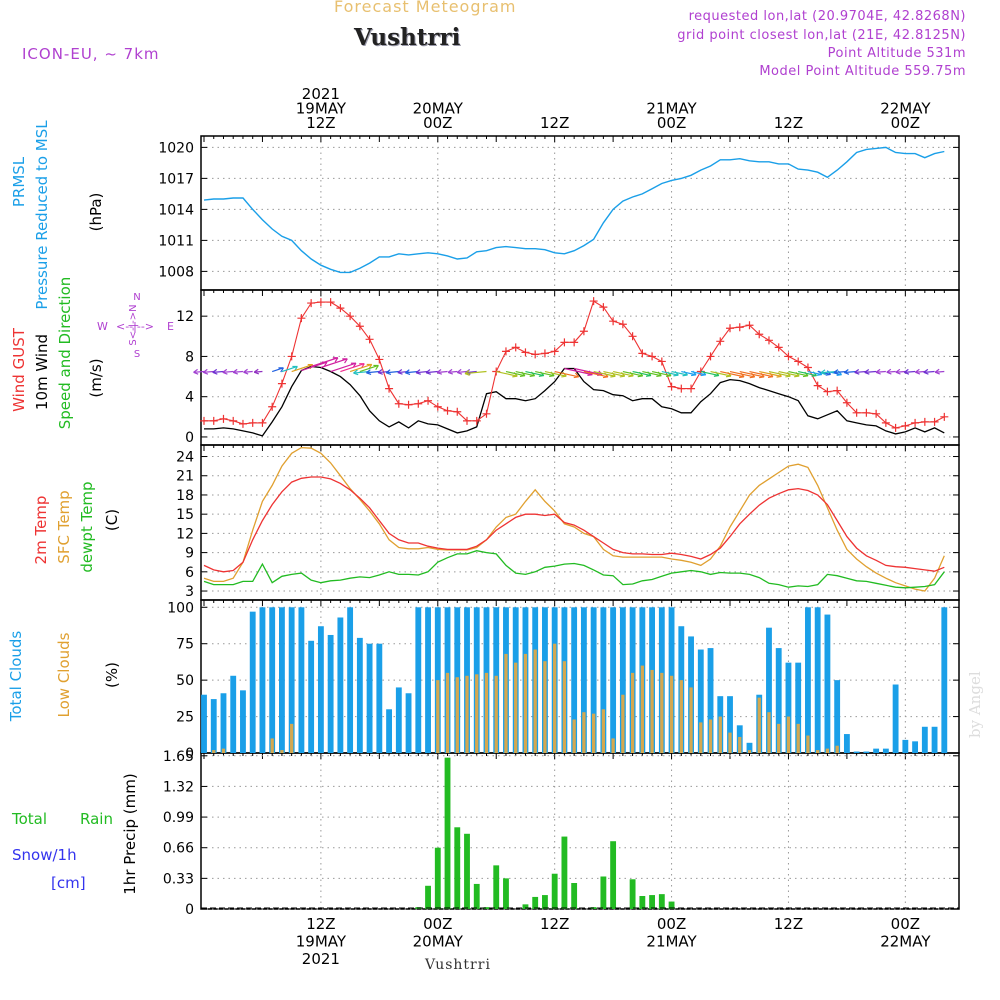 This screenshot has width=1000, height=1000. I want to click on y-tick-label: 0.33, so click(178, 879).